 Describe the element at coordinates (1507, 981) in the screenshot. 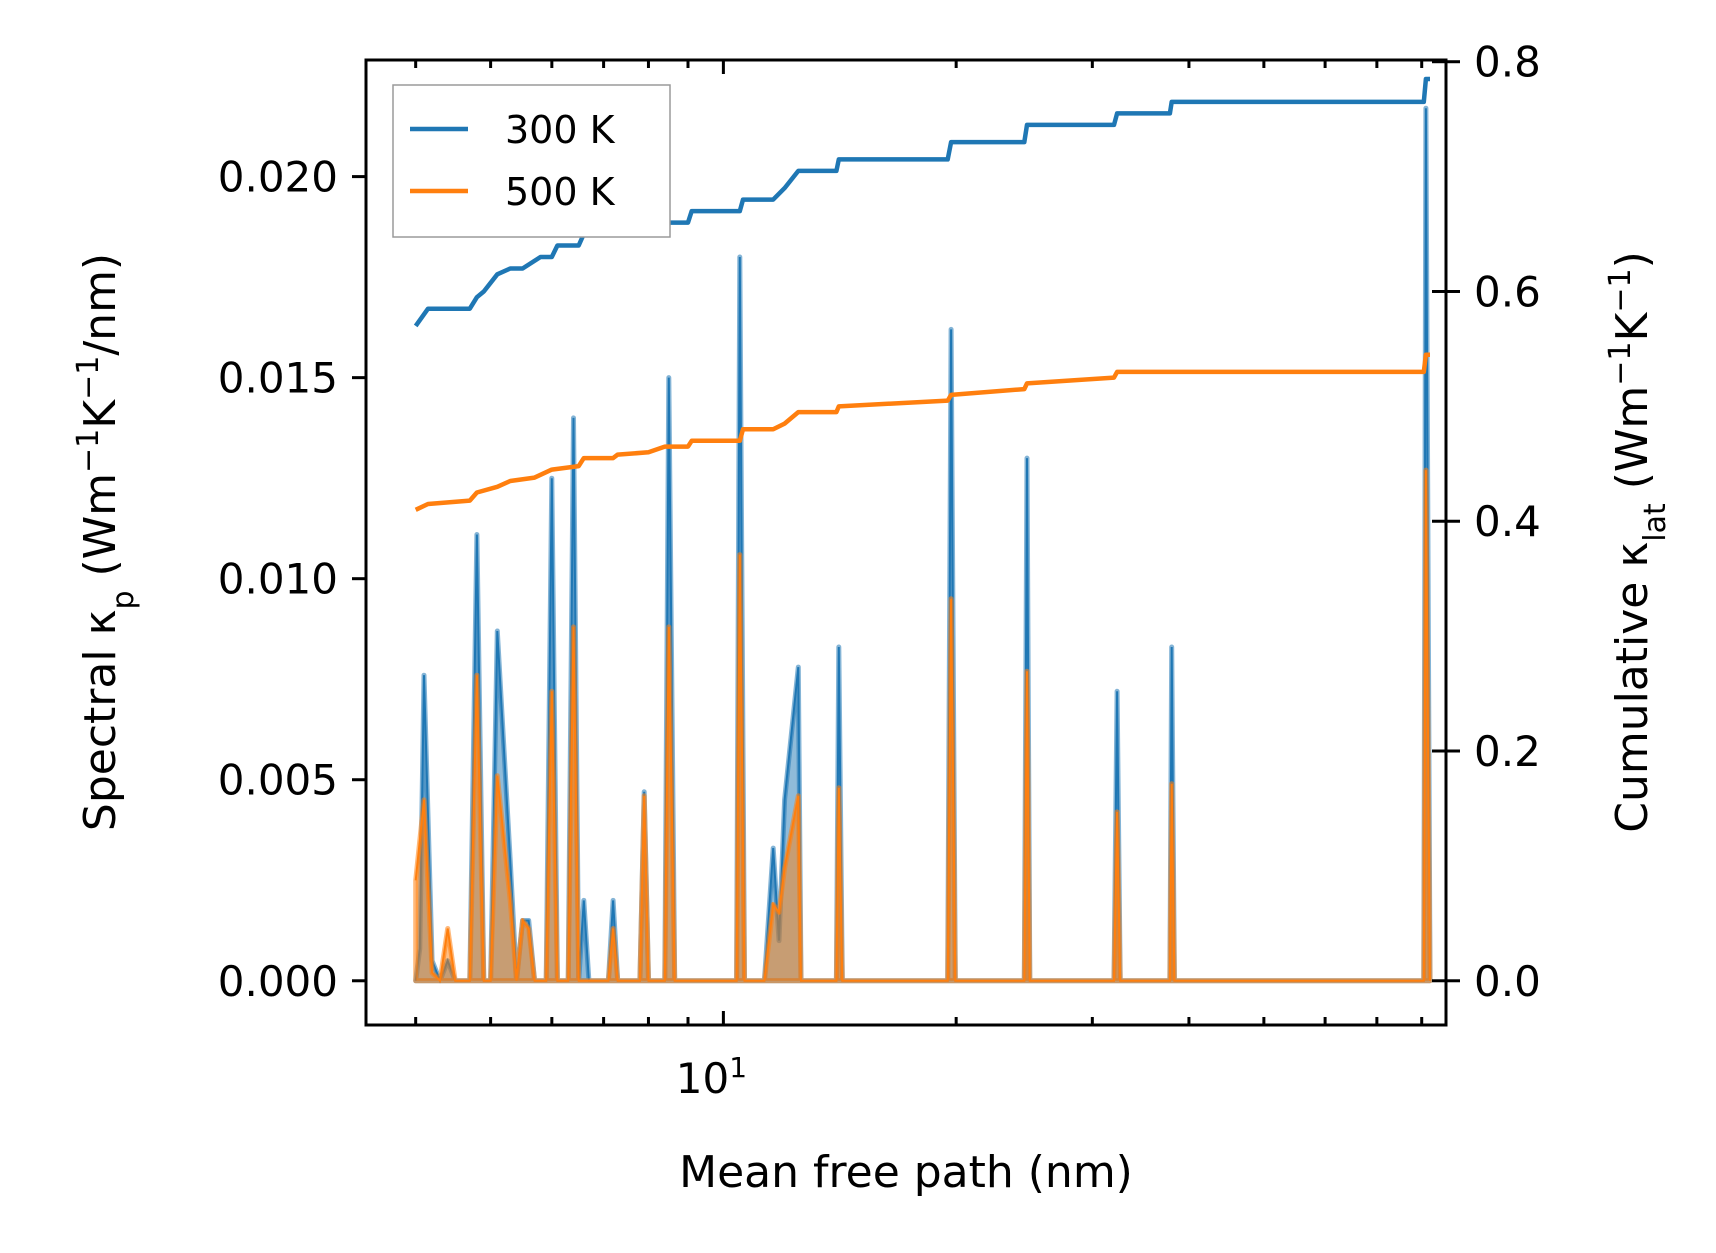

I see `y-right-tick-label: 0.0` at that location.